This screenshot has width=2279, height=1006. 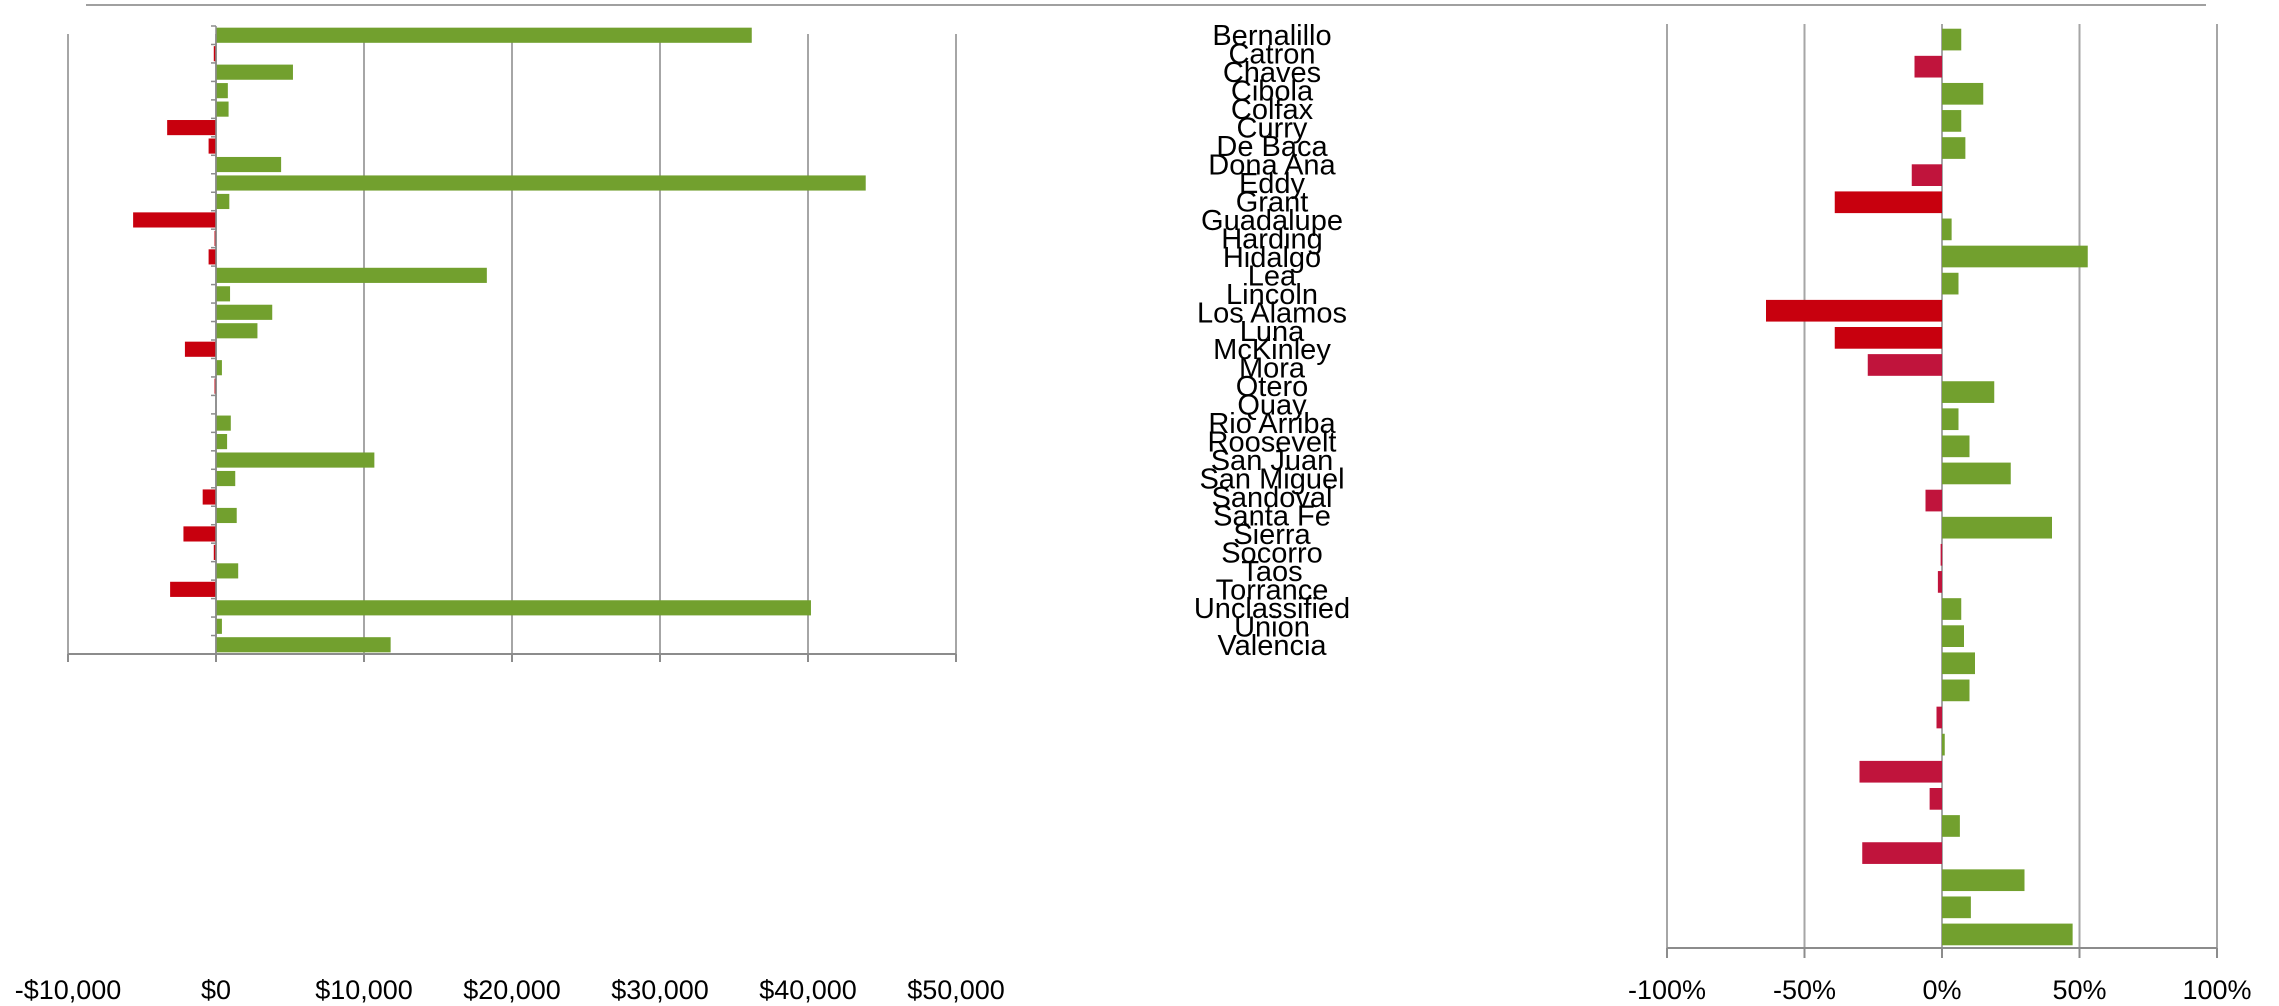 What do you see at coordinates (212, 257) in the screenshot?
I see `left-bar-hidalgo` at bounding box center [212, 257].